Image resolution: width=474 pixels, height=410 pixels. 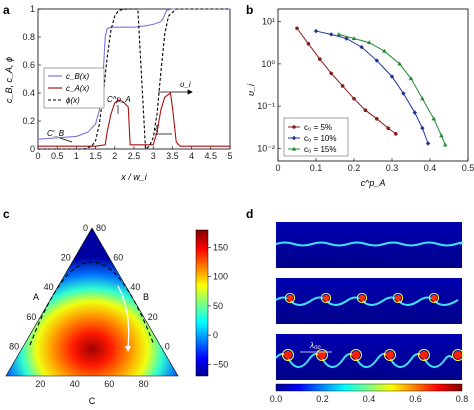 What do you see at coordinates (101, 228) in the screenshot?
I see `ternary-right-tick: 80` at bounding box center [101, 228].